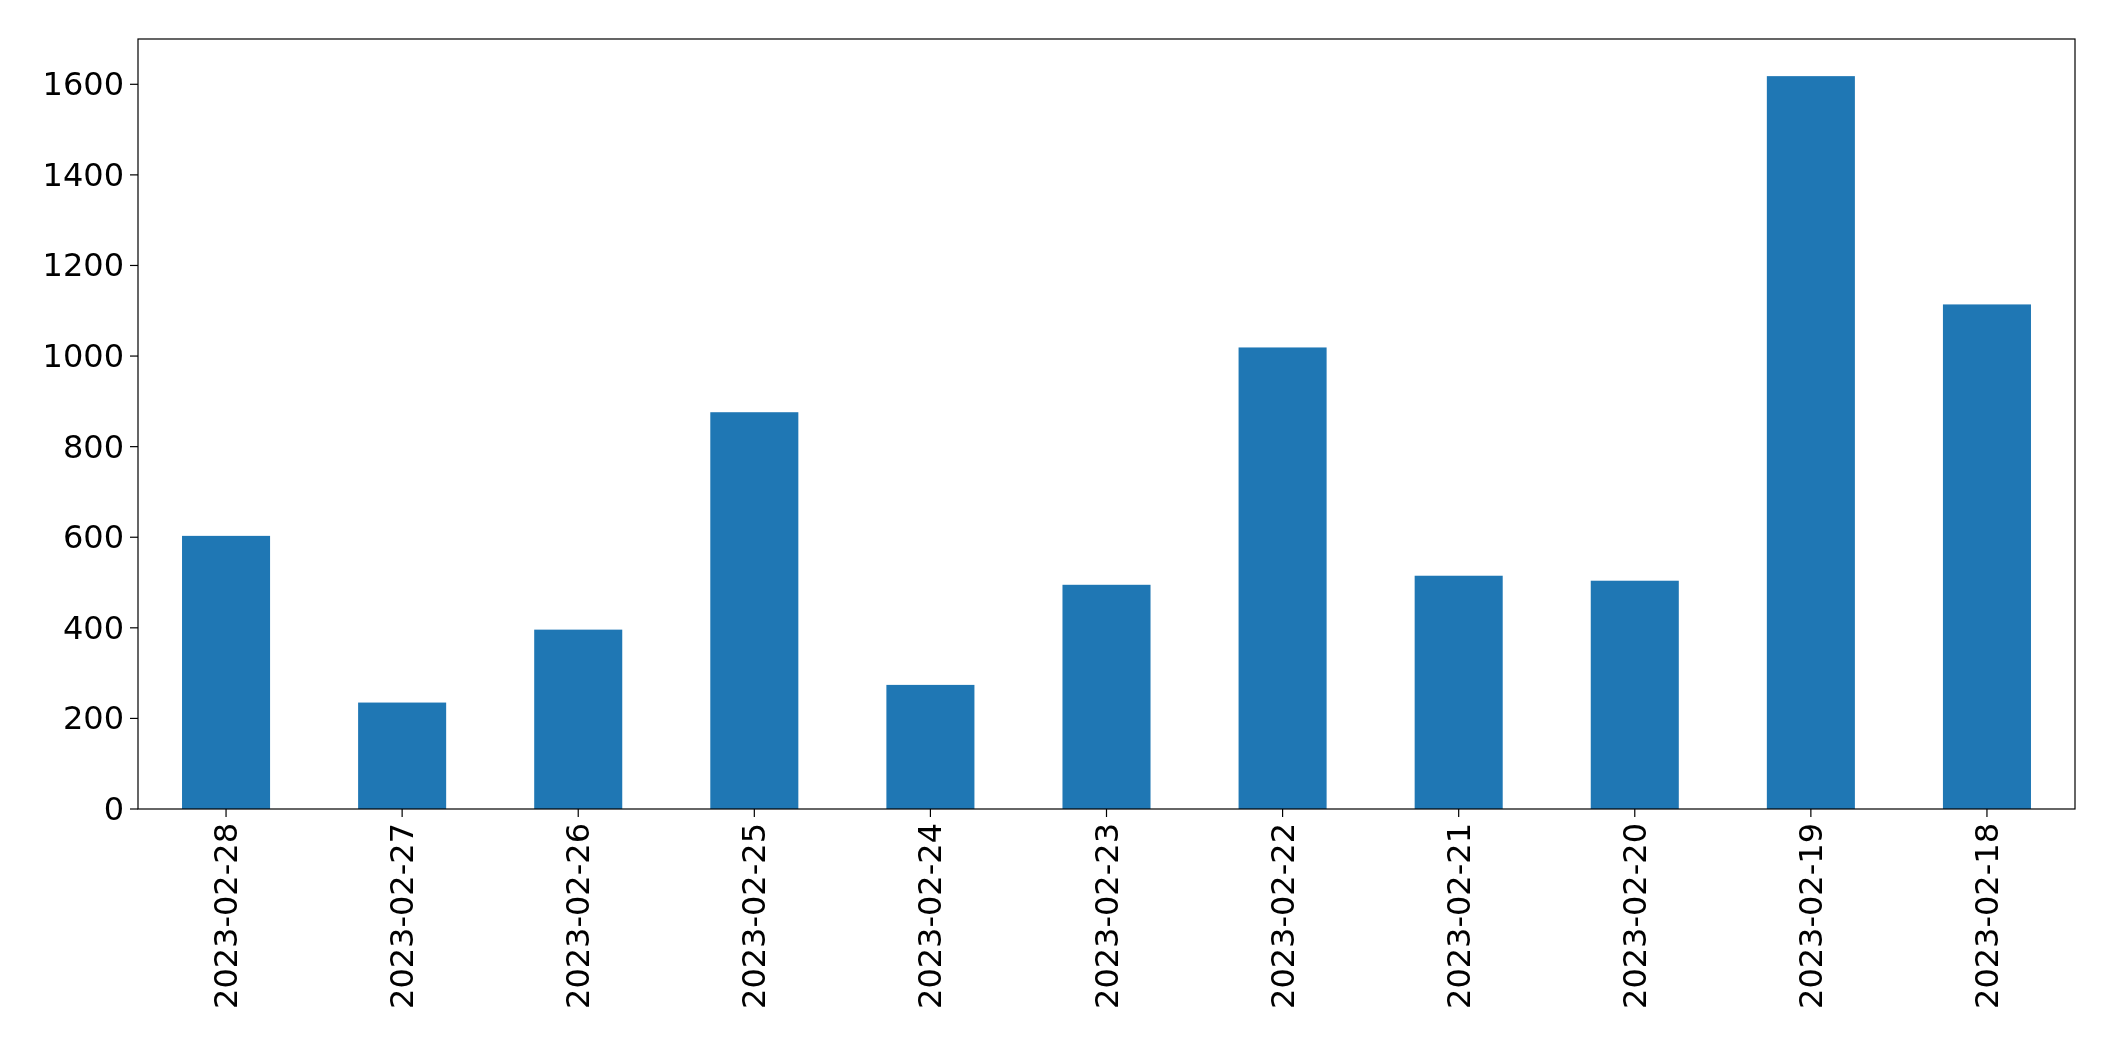  Describe the element at coordinates (1986, 916) in the screenshot. I see `x-tick-label: 2023-02-18` at that location.